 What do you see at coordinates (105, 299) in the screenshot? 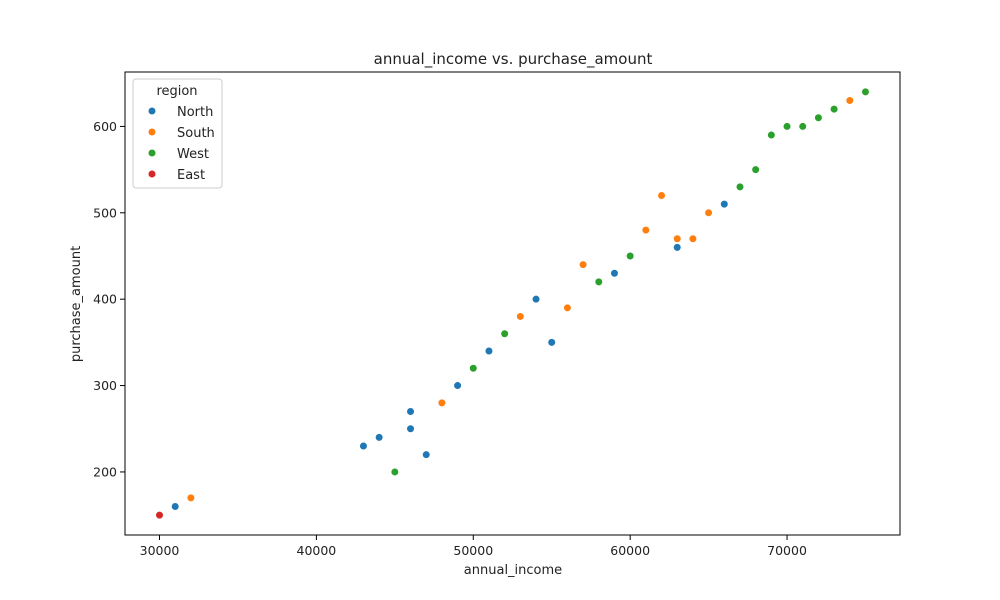
I see `y-tick-label: 400` at bounding box center [105, 299].